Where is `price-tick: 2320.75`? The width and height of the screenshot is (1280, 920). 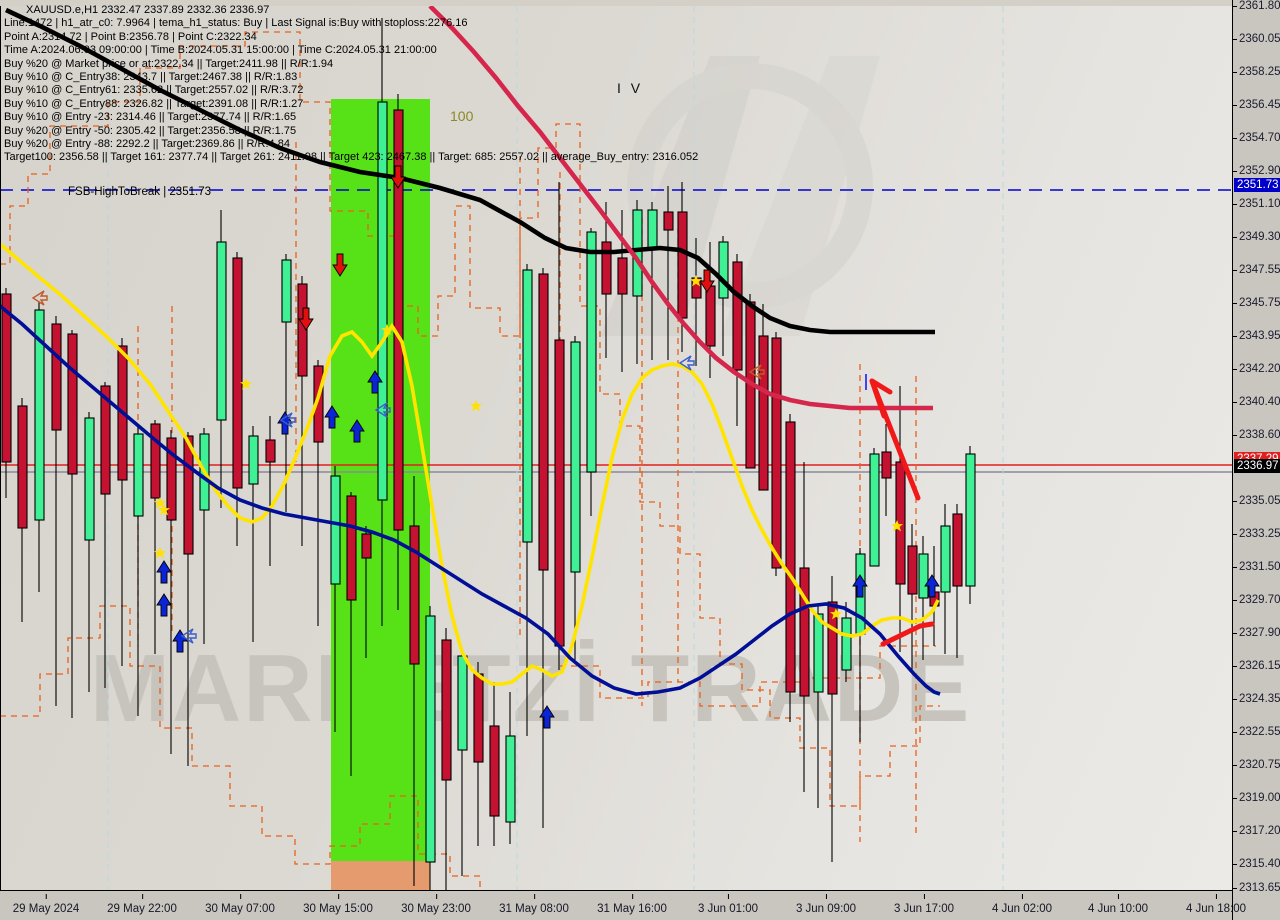
price-tick: 2320.75 is located at coordinates (1256, 765).